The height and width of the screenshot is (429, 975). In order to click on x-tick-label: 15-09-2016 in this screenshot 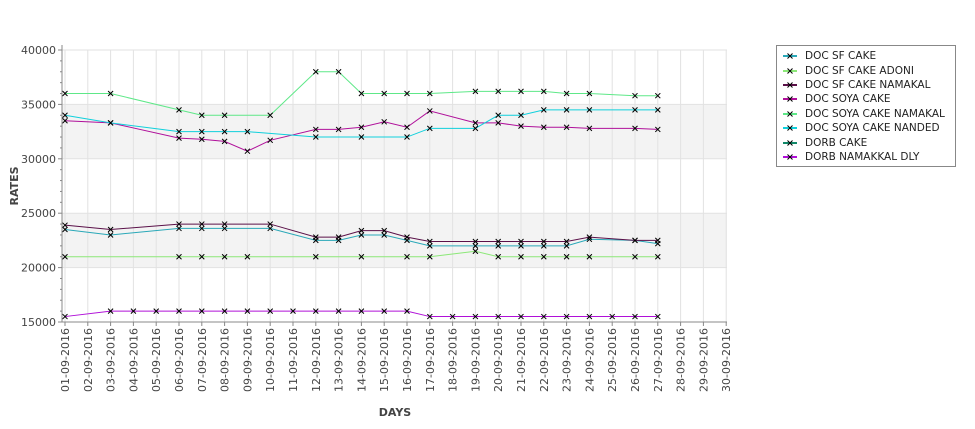, I will do `click(384, 360)`.